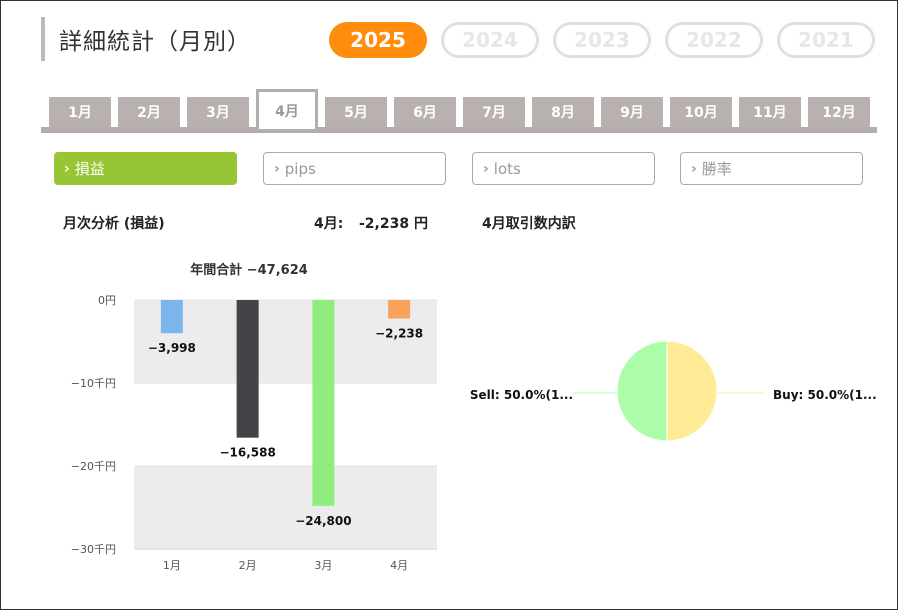 The width and height of the screenshot is (900, 612). Describe the element at coordinates (89, 169) in the screenshot. I see `metric-label: 損益` at that location.